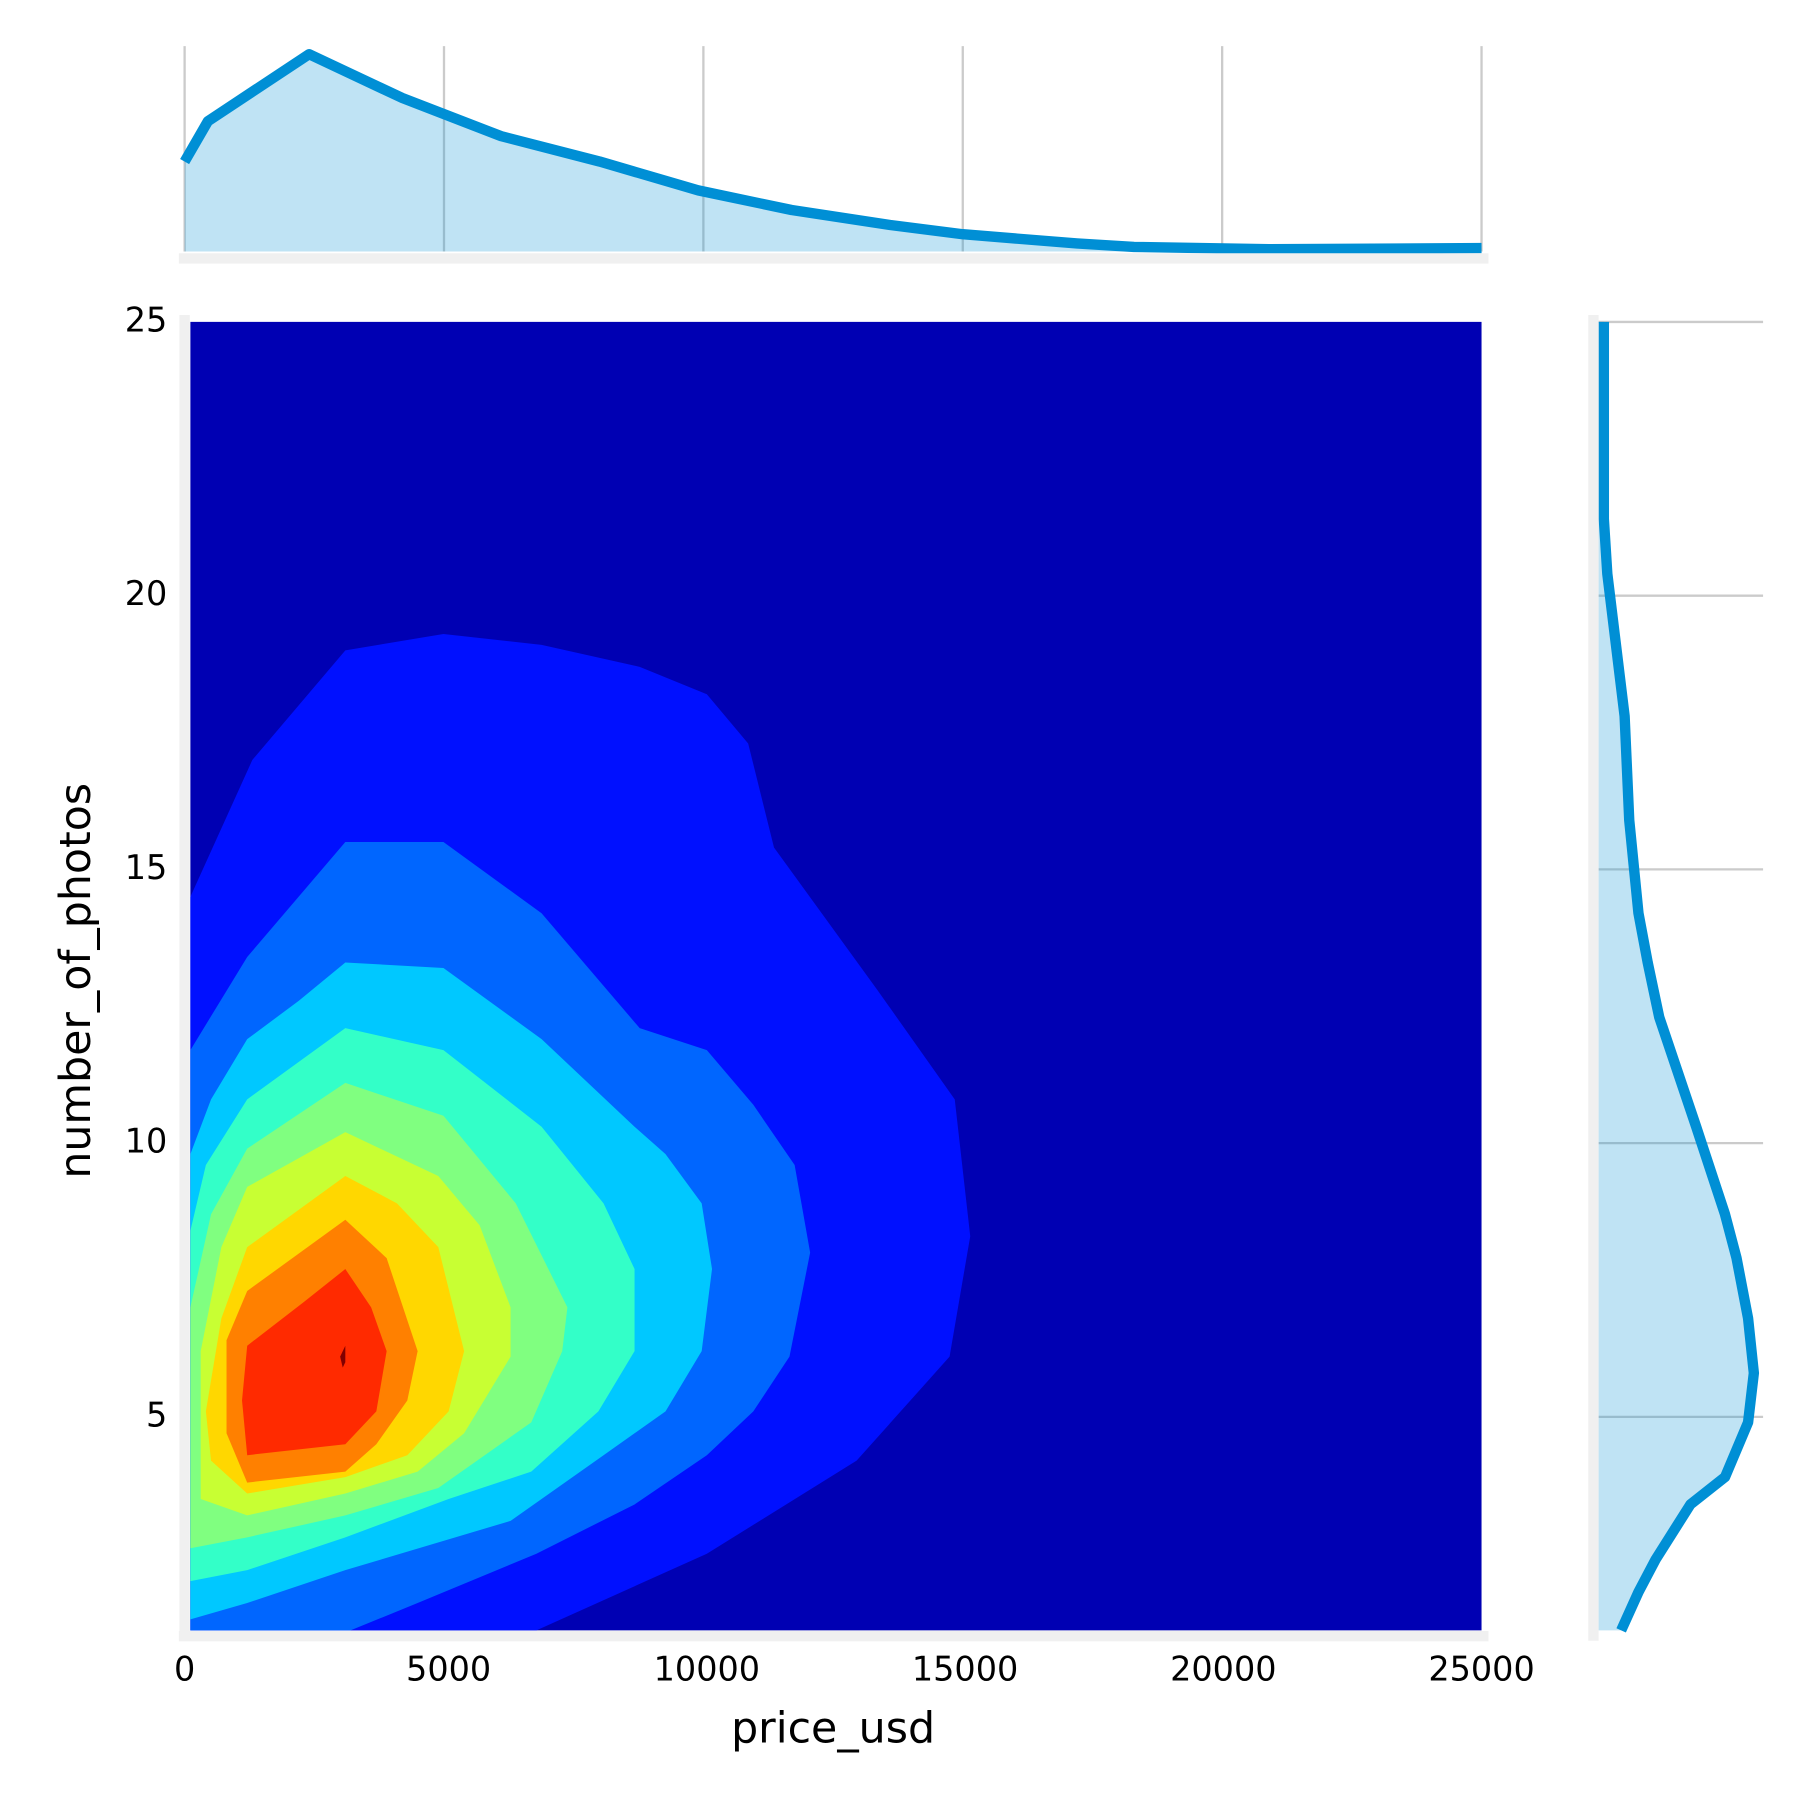 This screenshot has width=1800, height=1800. I want to click on y-tick-label: 25, so click(146, 319).